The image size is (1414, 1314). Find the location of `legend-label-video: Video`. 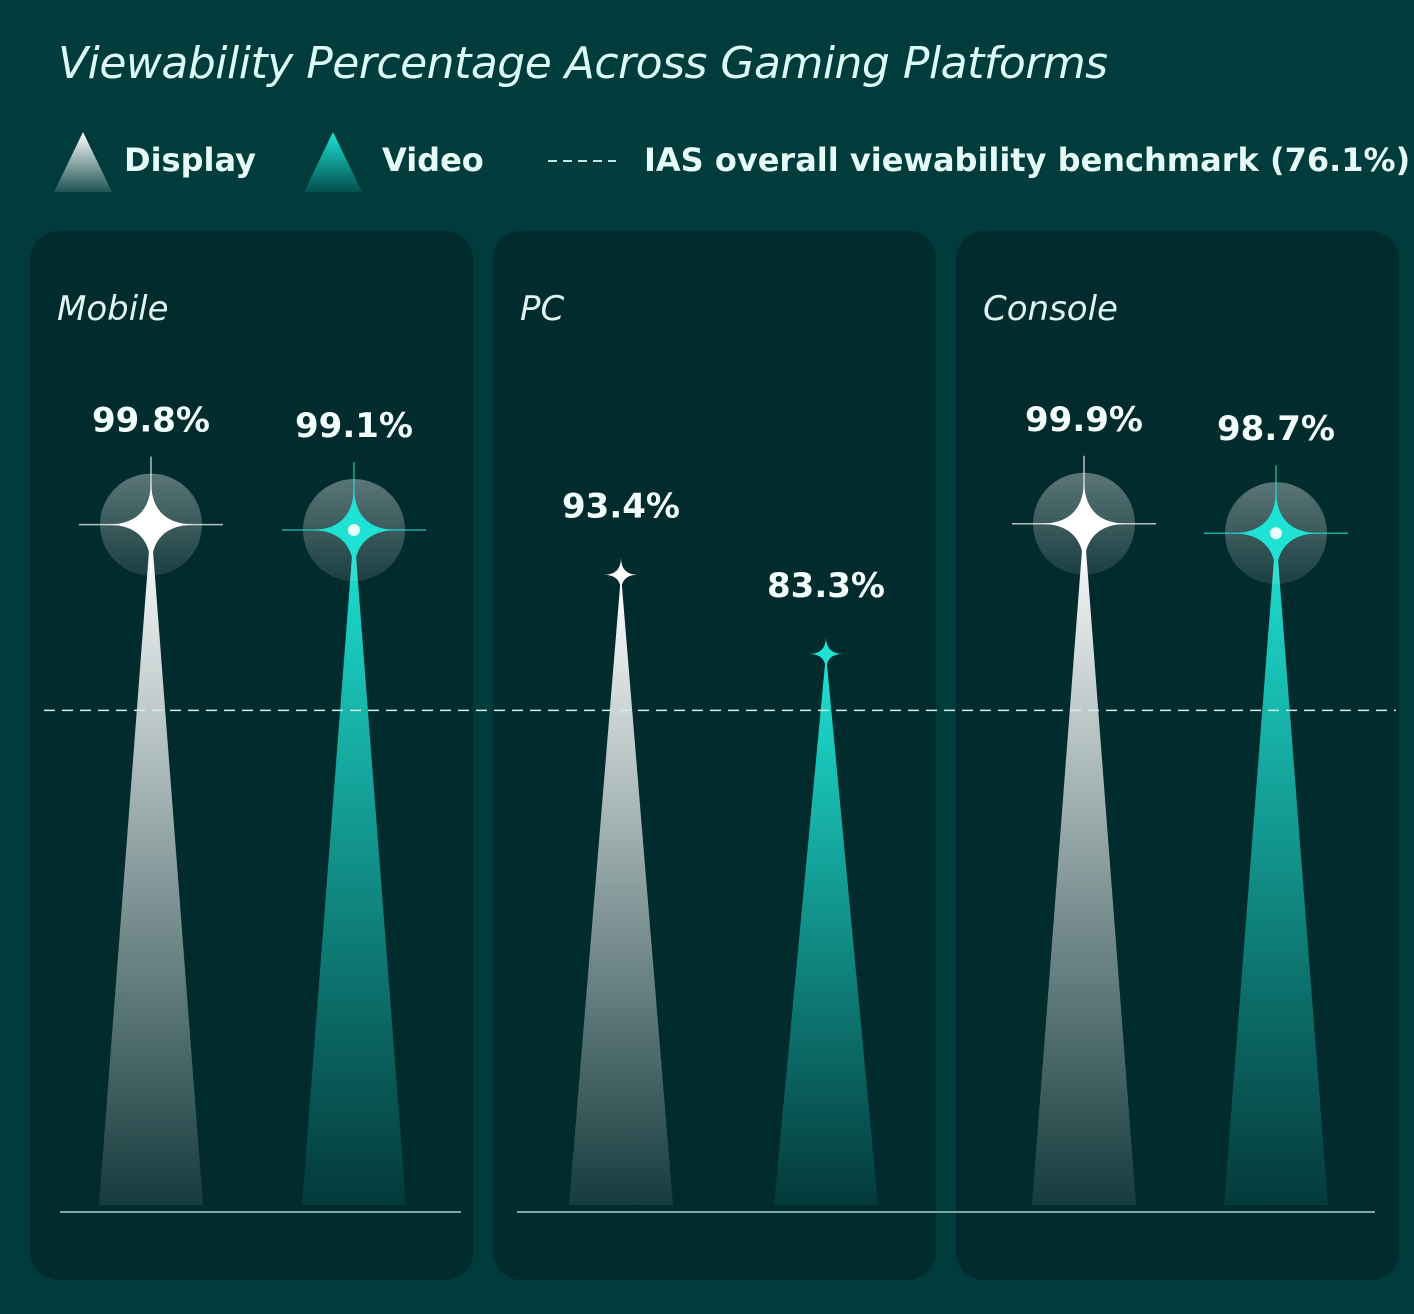

legend-label-video: Video is located at coordinates (433, 160).